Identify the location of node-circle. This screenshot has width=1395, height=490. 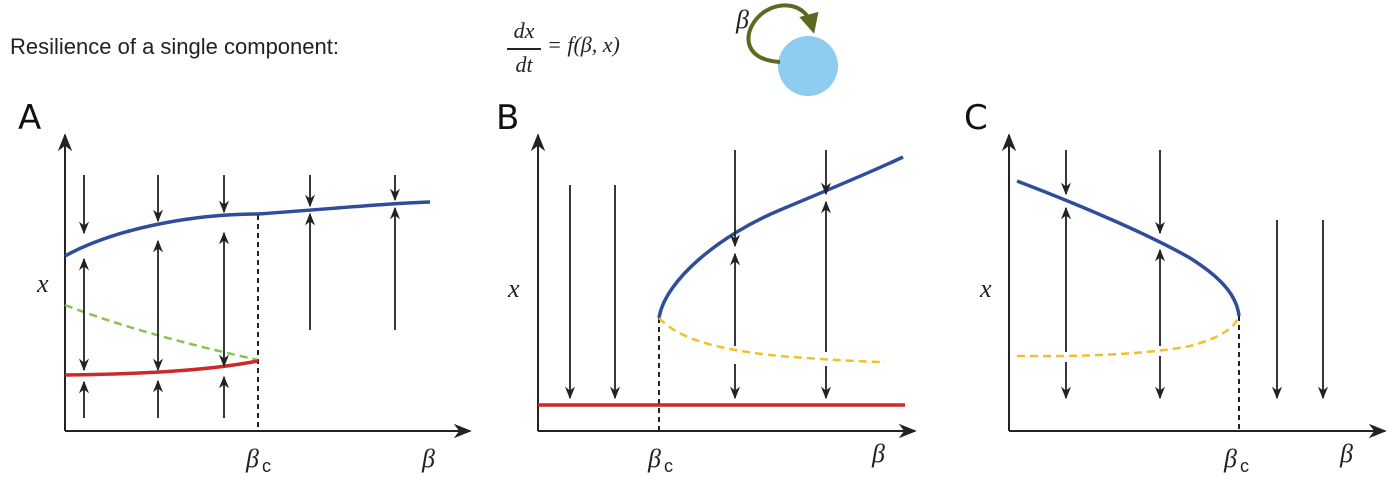
(808, 66).